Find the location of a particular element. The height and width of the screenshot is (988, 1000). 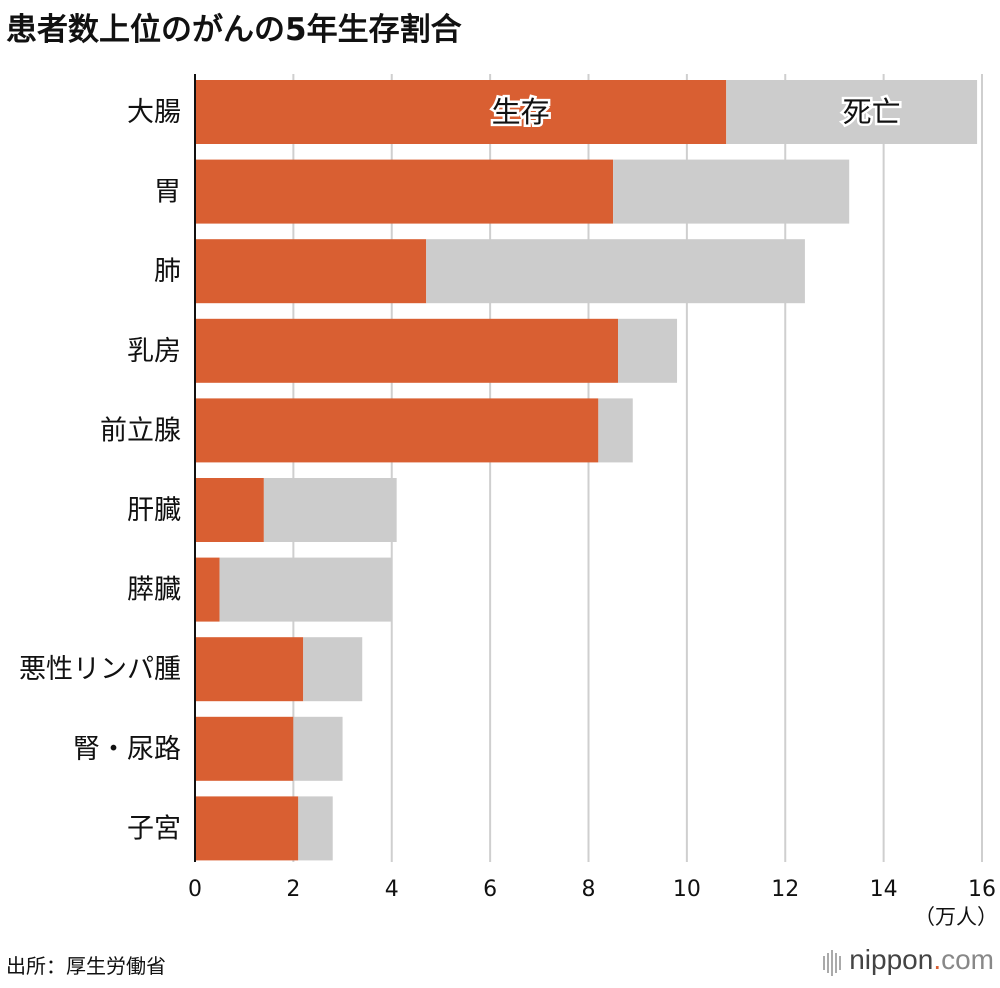

legend-death-label: 死亡 is located at coordinates (872, 112).